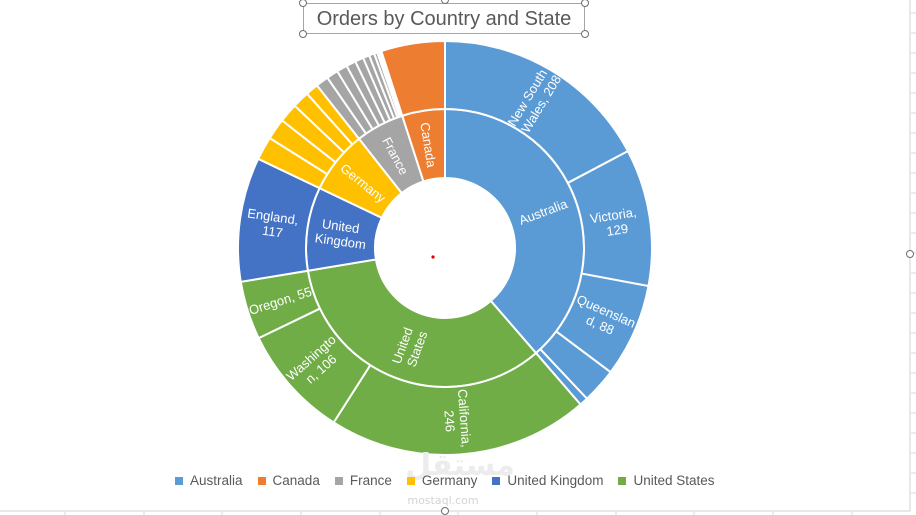 The image size is (916, 515). Describe the element at coordinates (555, 480) in the screenshot. I see `legend-label: United Kingdom` at that location.